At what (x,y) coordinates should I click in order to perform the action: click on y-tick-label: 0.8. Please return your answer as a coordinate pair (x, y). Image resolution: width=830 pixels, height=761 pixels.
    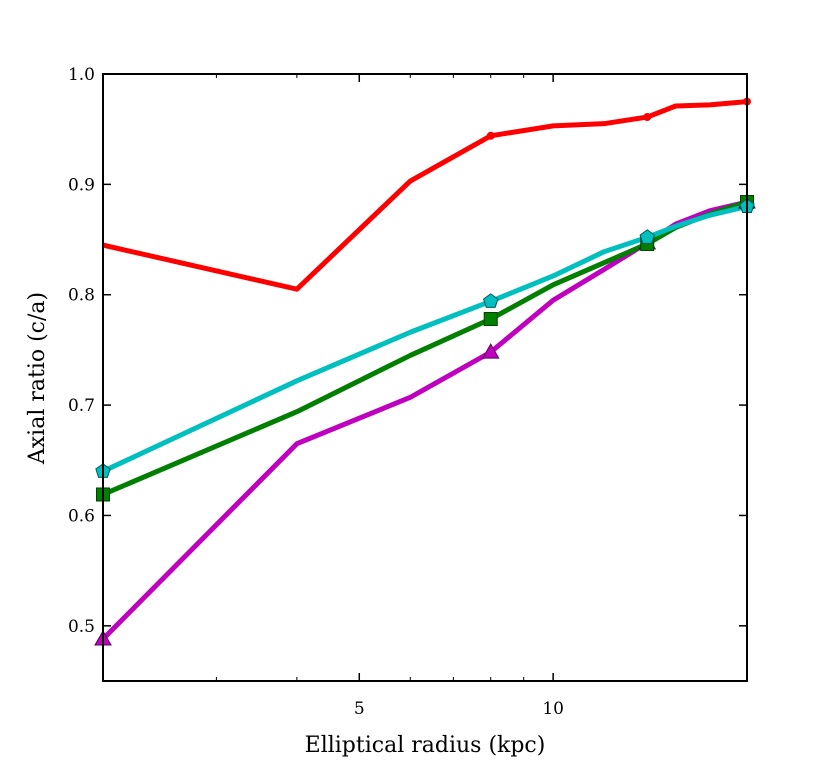
    Looking at the image, I should click on (81, 296).